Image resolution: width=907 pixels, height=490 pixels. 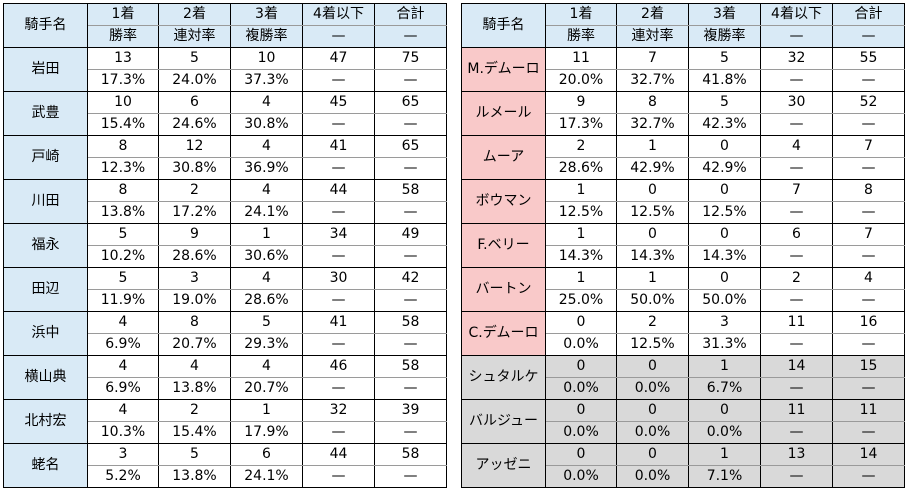 I want to click on table-row: シュタルケ 0 0 1 14 15, so click(x=683, y=377).